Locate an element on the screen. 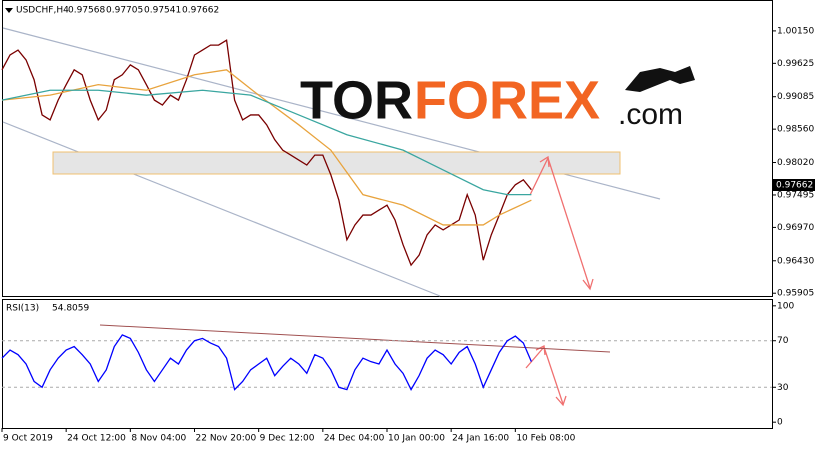 This screenshot has height=449, width=815. x-tick-label: 24 Oct 12:00 is located at coordinates (96, 439).